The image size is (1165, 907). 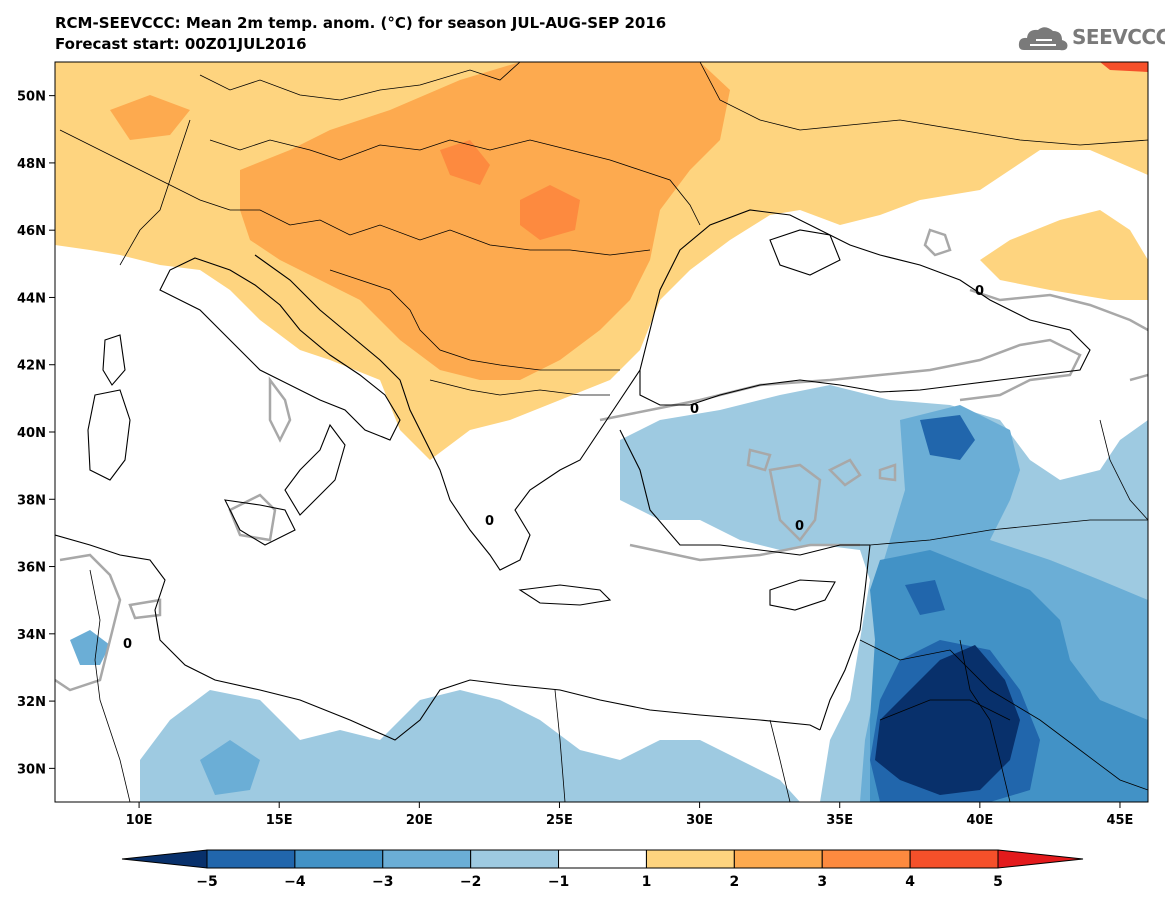 What do you see at coordinates (181, 44) in the screenshot?
I see `forecast-start-label: Forecast start: 00Z01JUL2016` at bounding box center [181, 44].